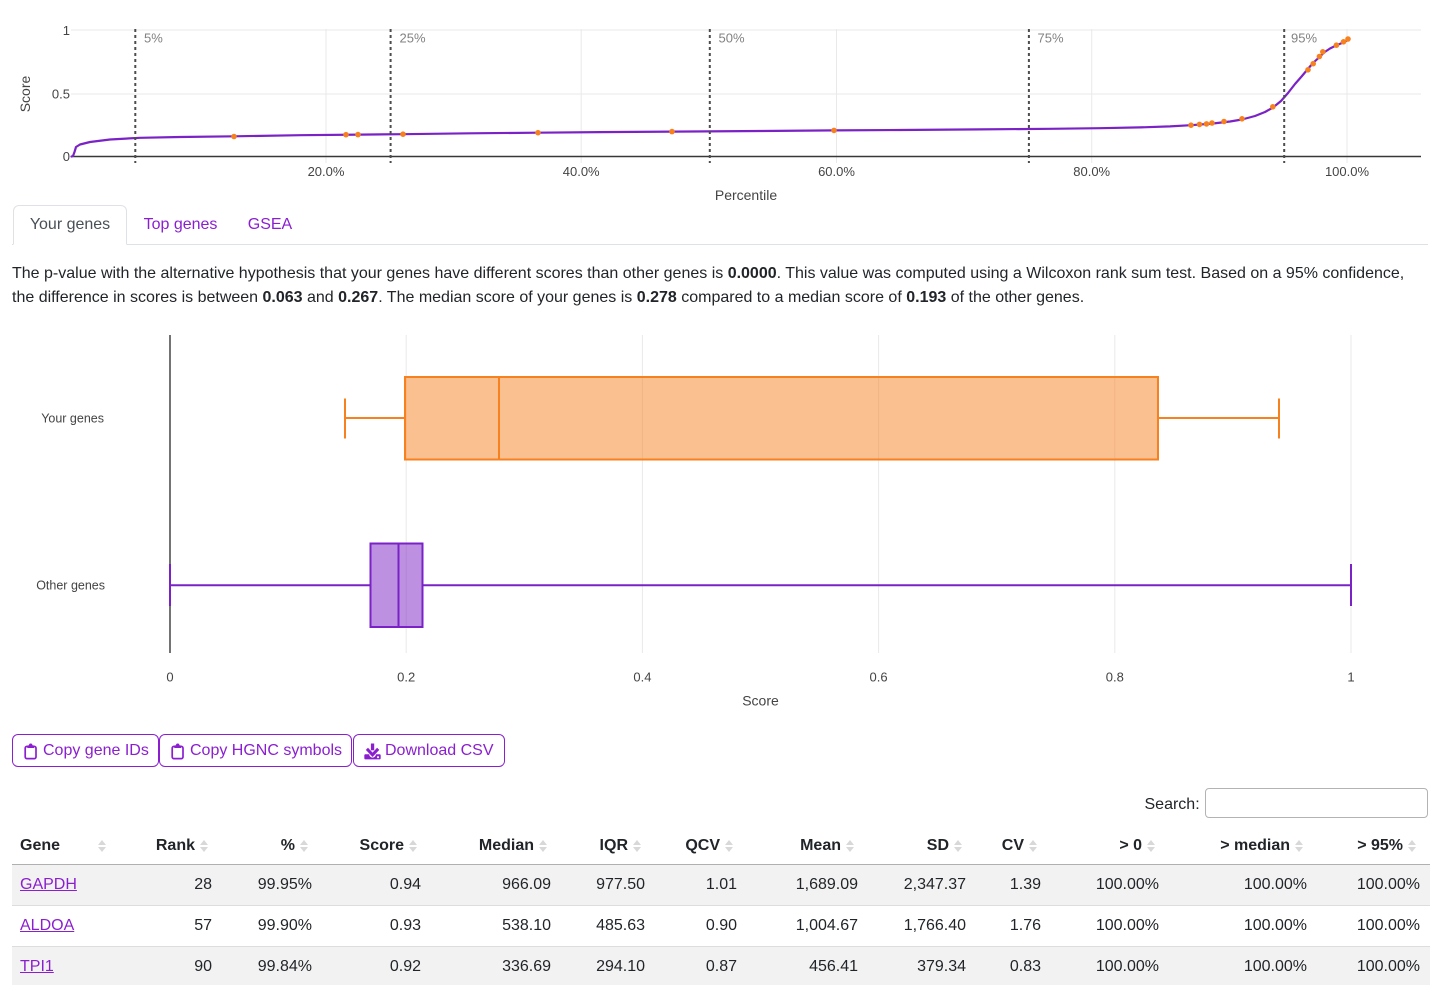 The height and width of the screenshot is (985, 1435). Describe the element at coordinates (72, 419) in the screenshot. I see `svg-text: Your genes` at that location.